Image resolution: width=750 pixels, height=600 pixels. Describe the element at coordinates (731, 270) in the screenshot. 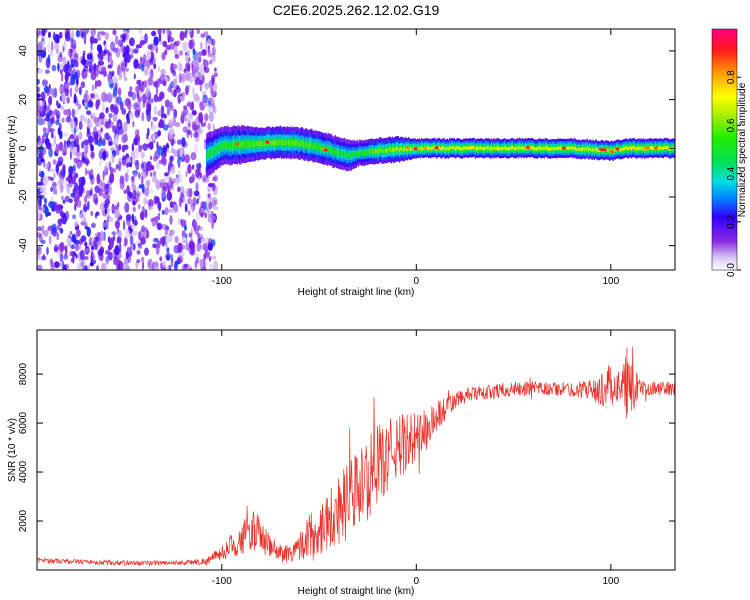

I see `colorbar-tick-label: 0.0` at that location.